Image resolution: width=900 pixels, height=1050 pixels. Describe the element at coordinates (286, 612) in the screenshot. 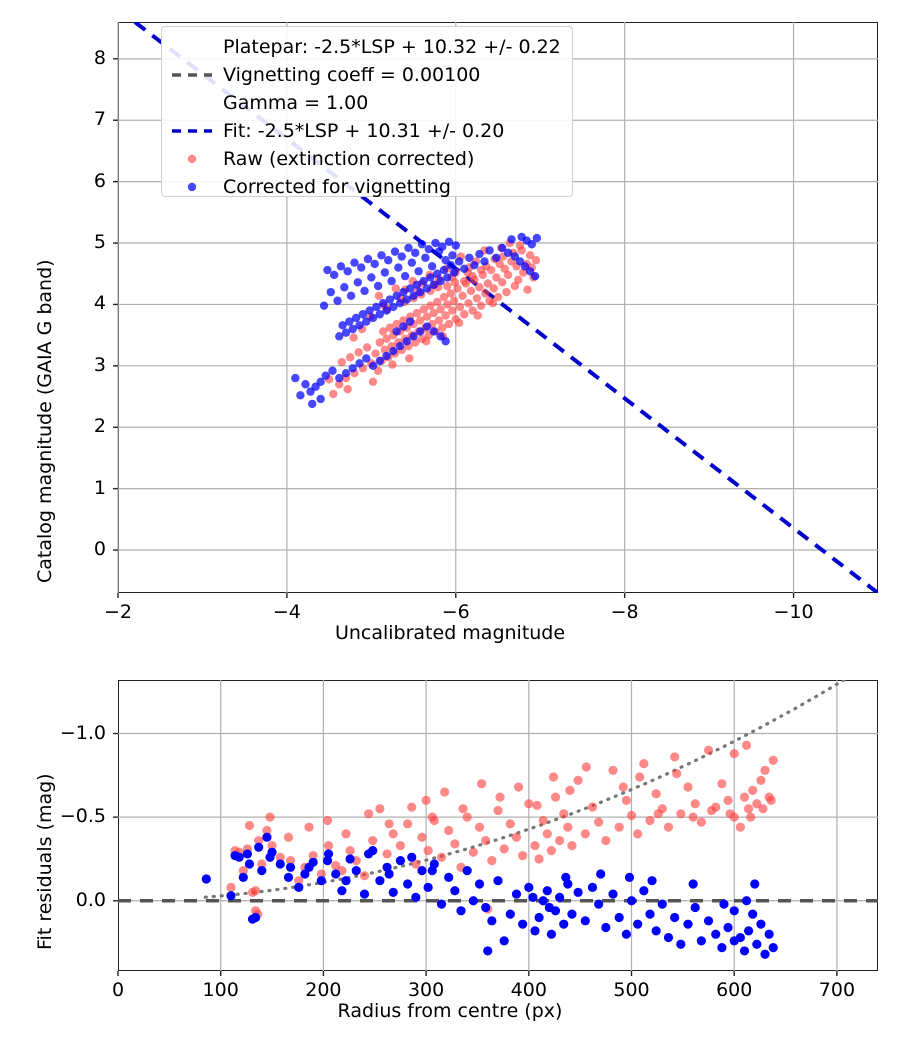

I see `top-x-tick: −4` at that location.